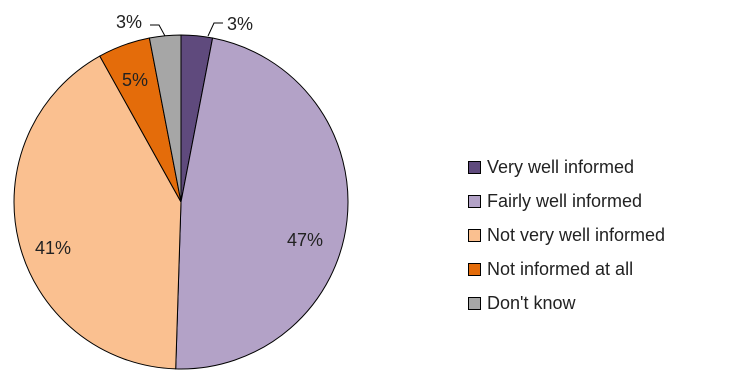 The image size is (736, 370). I want to click on legend-label: Very well informed, so click(560, 167).